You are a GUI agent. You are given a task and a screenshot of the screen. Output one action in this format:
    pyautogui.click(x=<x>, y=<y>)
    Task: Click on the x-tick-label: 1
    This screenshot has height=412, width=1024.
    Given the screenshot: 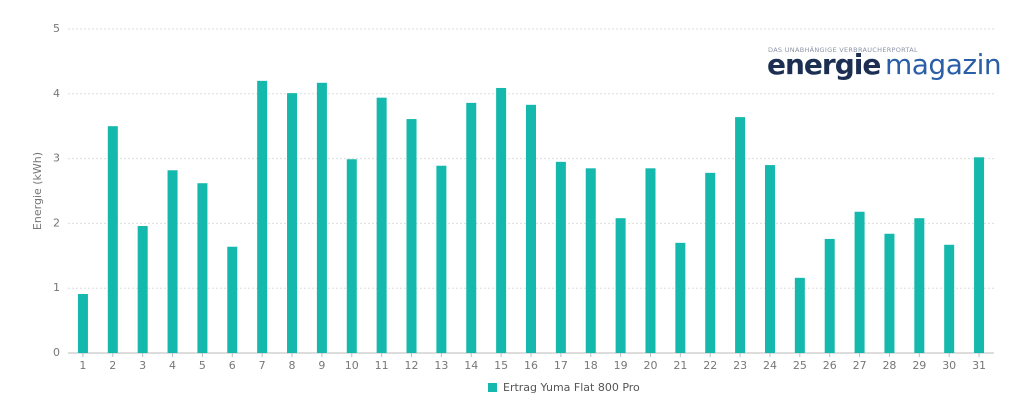 What is the action you would take?
    pyautogui.click(x=82, y=365)
    